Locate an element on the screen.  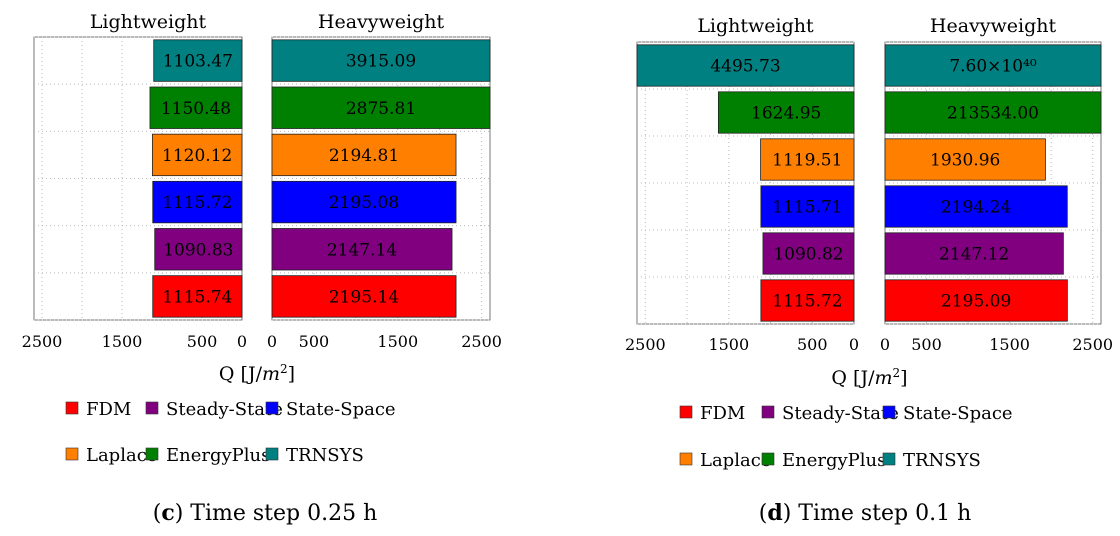
data-label-heavyweight-steady-state: 2147.12 is located at coordinates (974, 255).